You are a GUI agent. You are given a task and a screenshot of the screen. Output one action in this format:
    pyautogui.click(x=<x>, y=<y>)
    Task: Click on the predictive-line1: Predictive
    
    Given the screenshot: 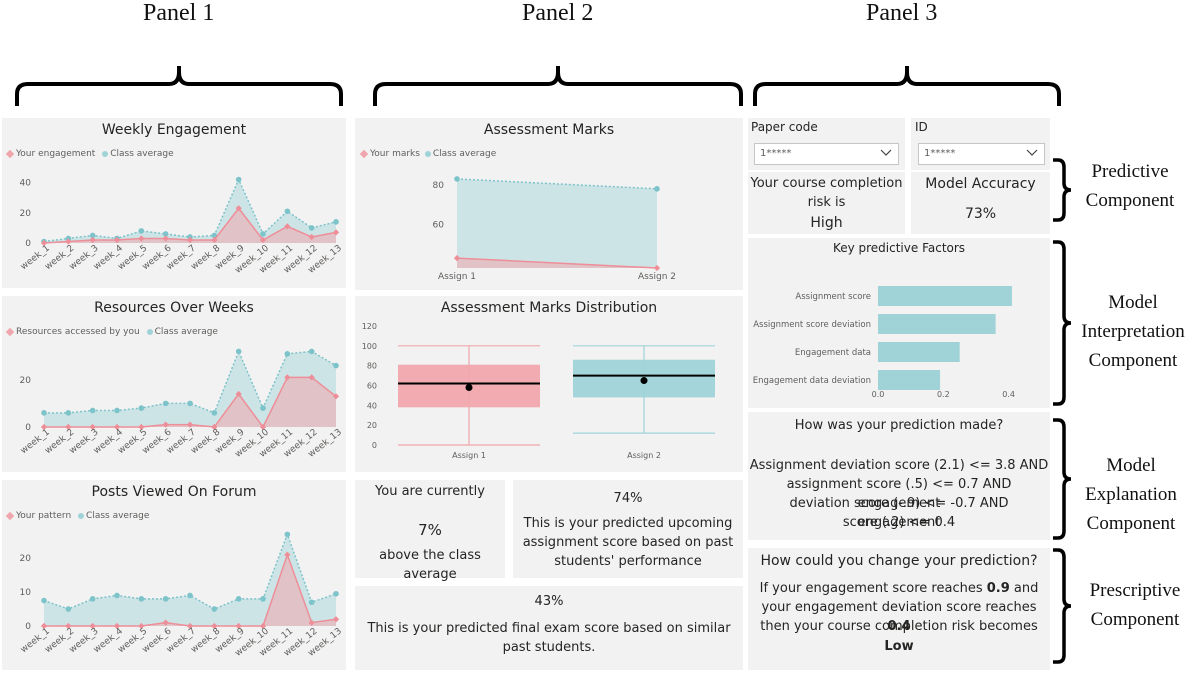 What is the action you would take?
    pyautogui.click(x=1130, y=171)
    